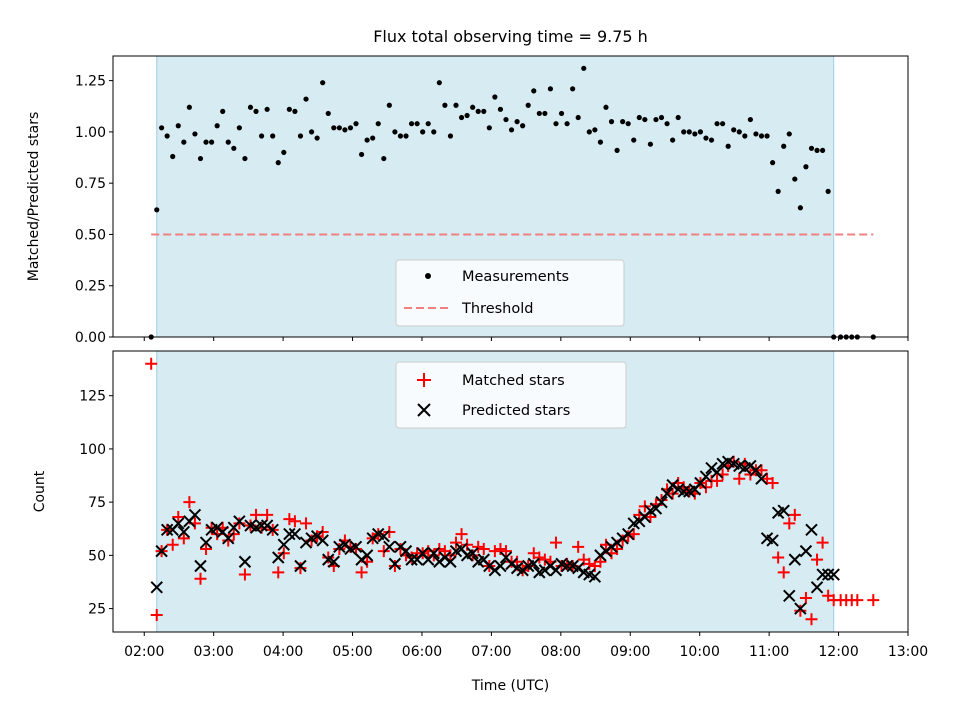 The width and height of the screenshot is (960, 720). I want to click on bottom-y-tick-label: 125, so click(92, 397).